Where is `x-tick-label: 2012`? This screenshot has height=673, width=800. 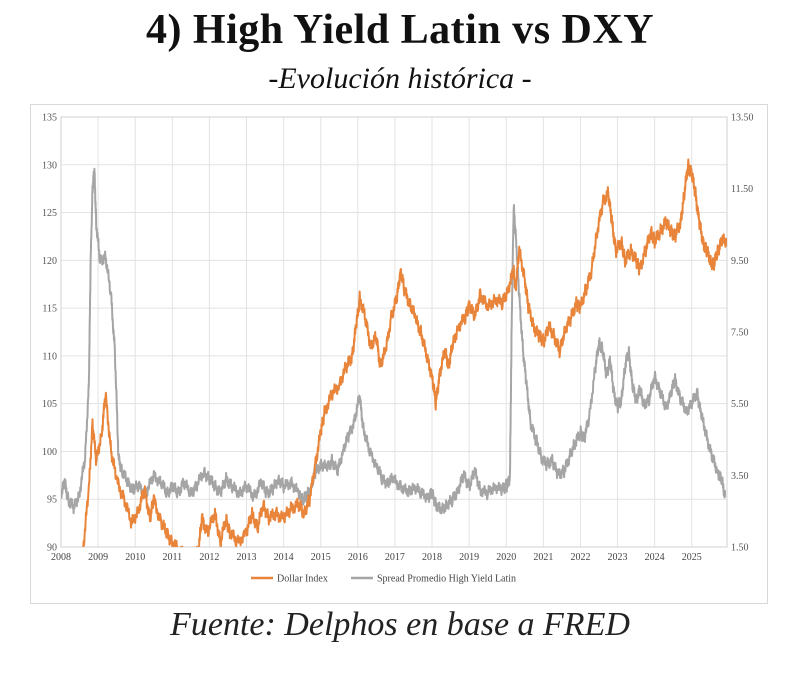 x-tick-label: 2012 is located at coordinates (209, 557).